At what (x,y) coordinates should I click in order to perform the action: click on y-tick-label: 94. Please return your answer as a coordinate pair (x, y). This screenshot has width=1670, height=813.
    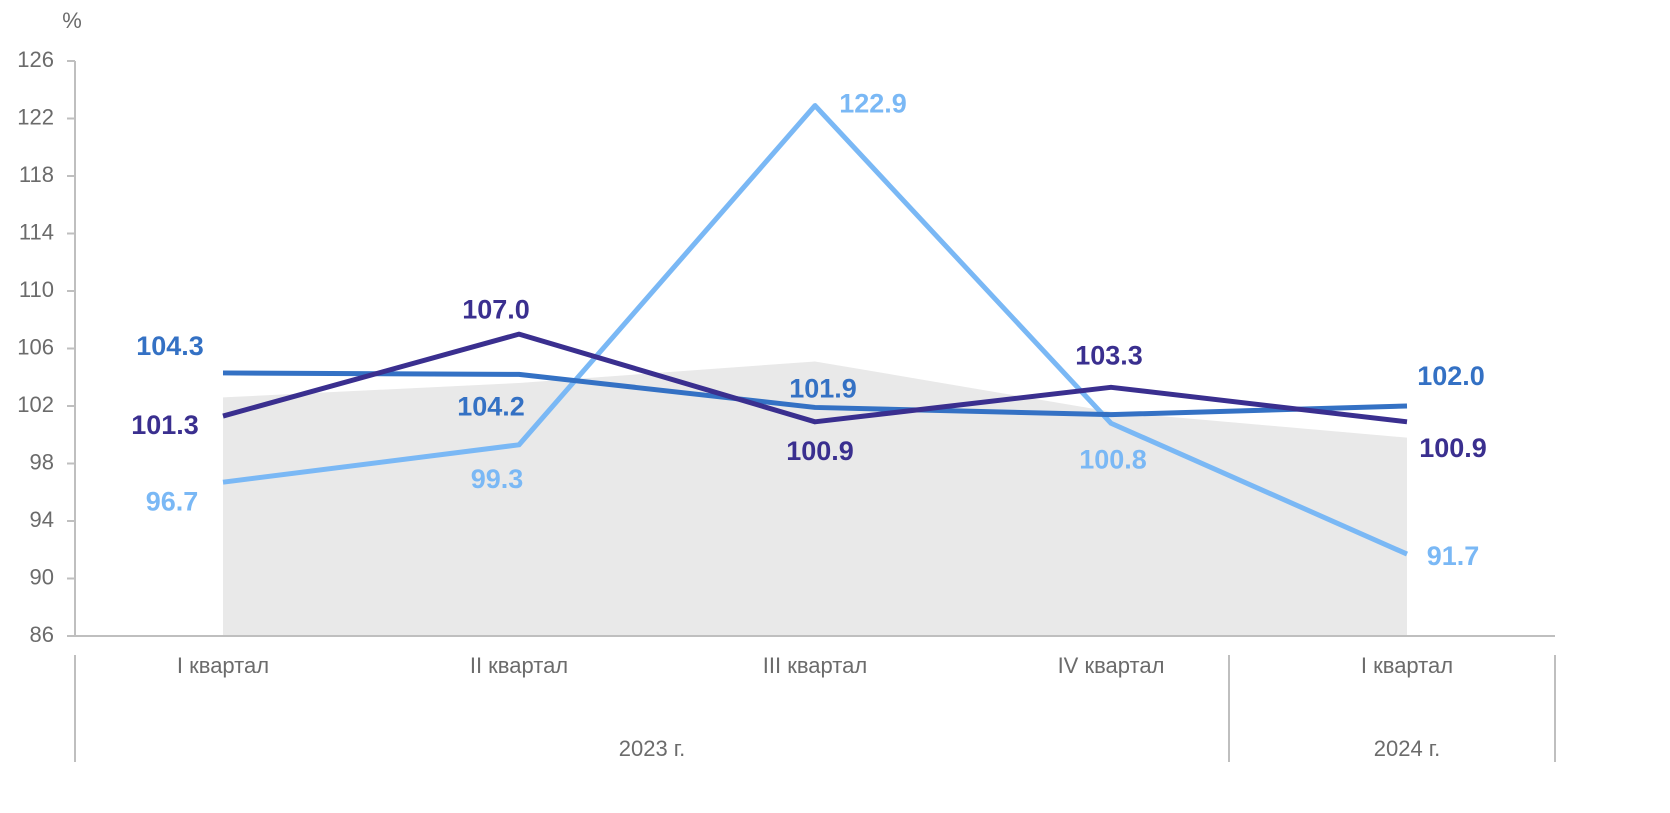
    Looking at the image, I should click on (42, 519).